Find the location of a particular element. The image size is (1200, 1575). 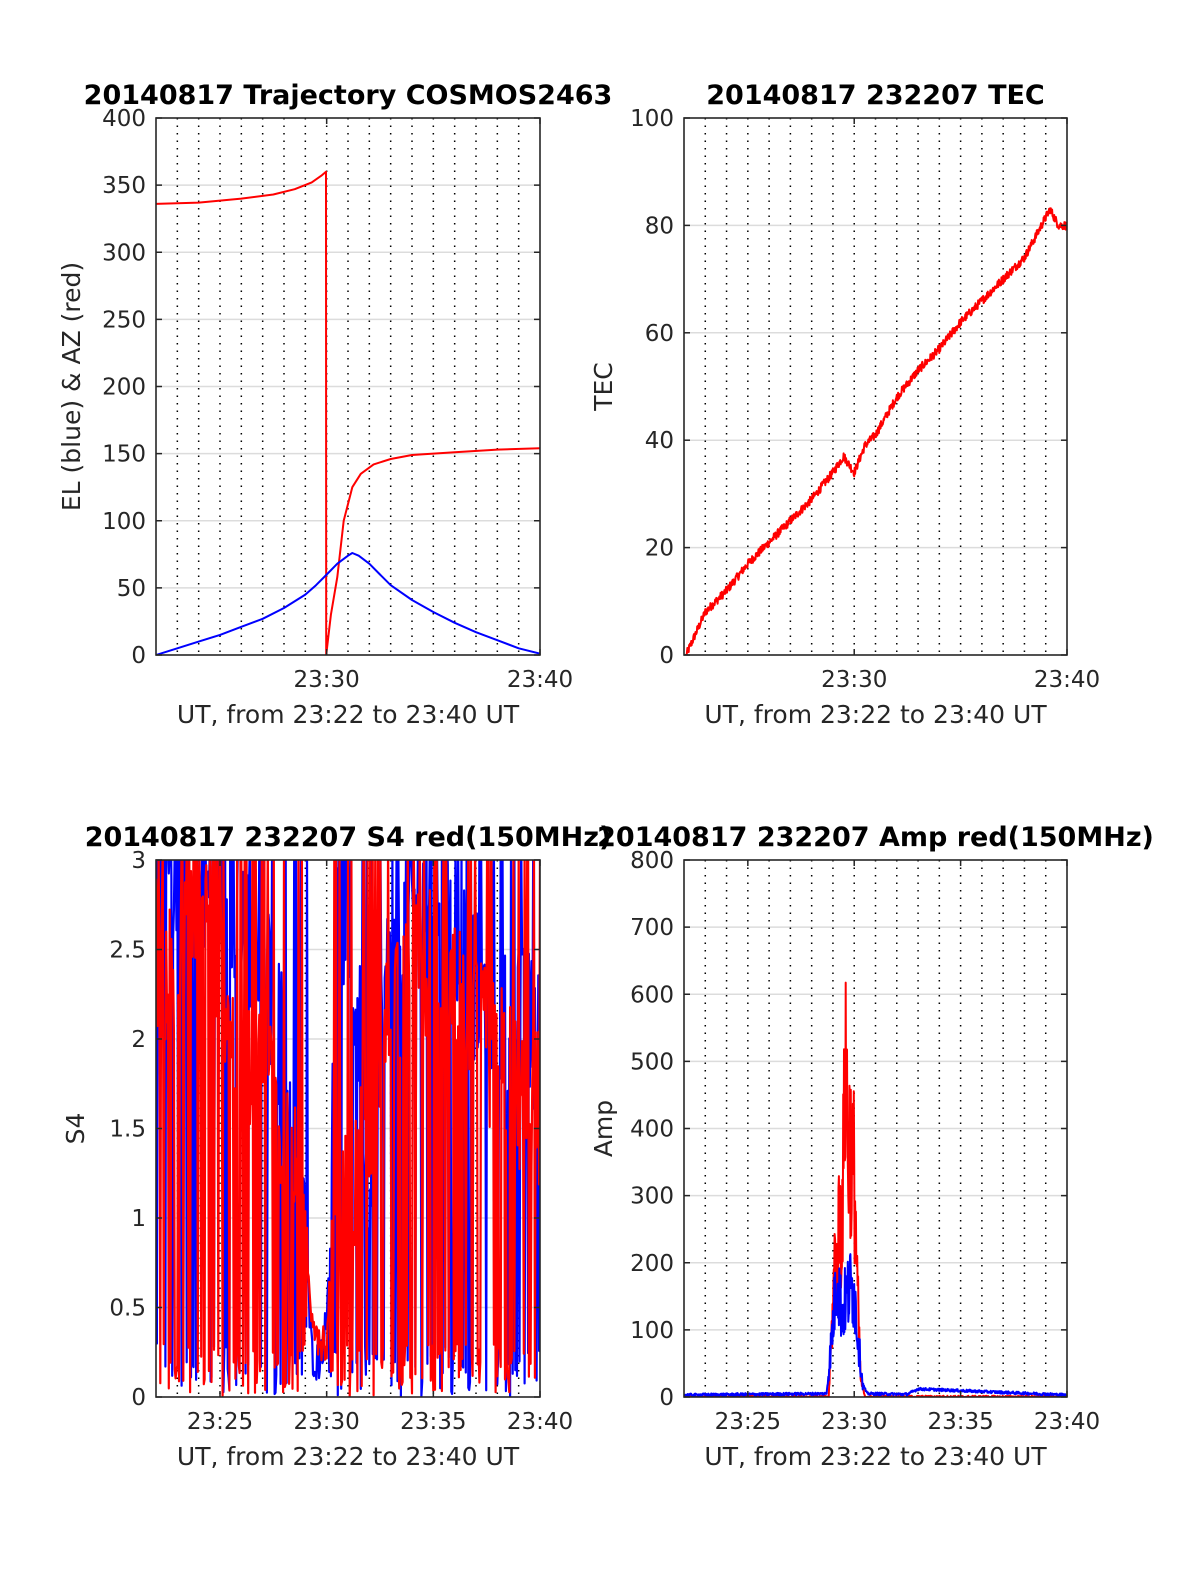

y-tick-label: 2 is located at coordinates (138, 1040).